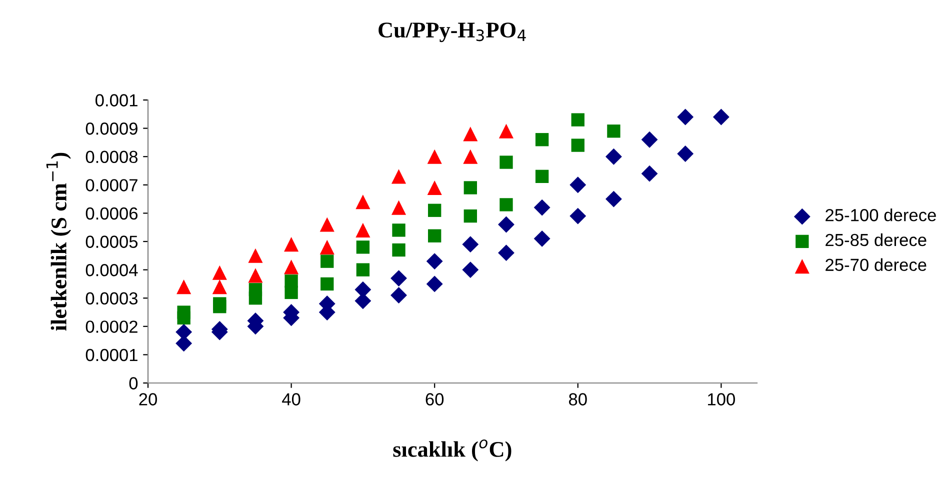 This screenshot has width=949, height=492. I want to click on y-tick-label: 0.001, so click(117, 100).